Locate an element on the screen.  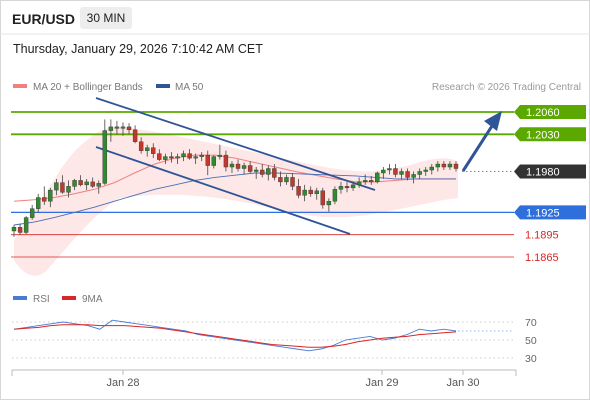
rsi-ma-line is located at coordinates (235, 336).